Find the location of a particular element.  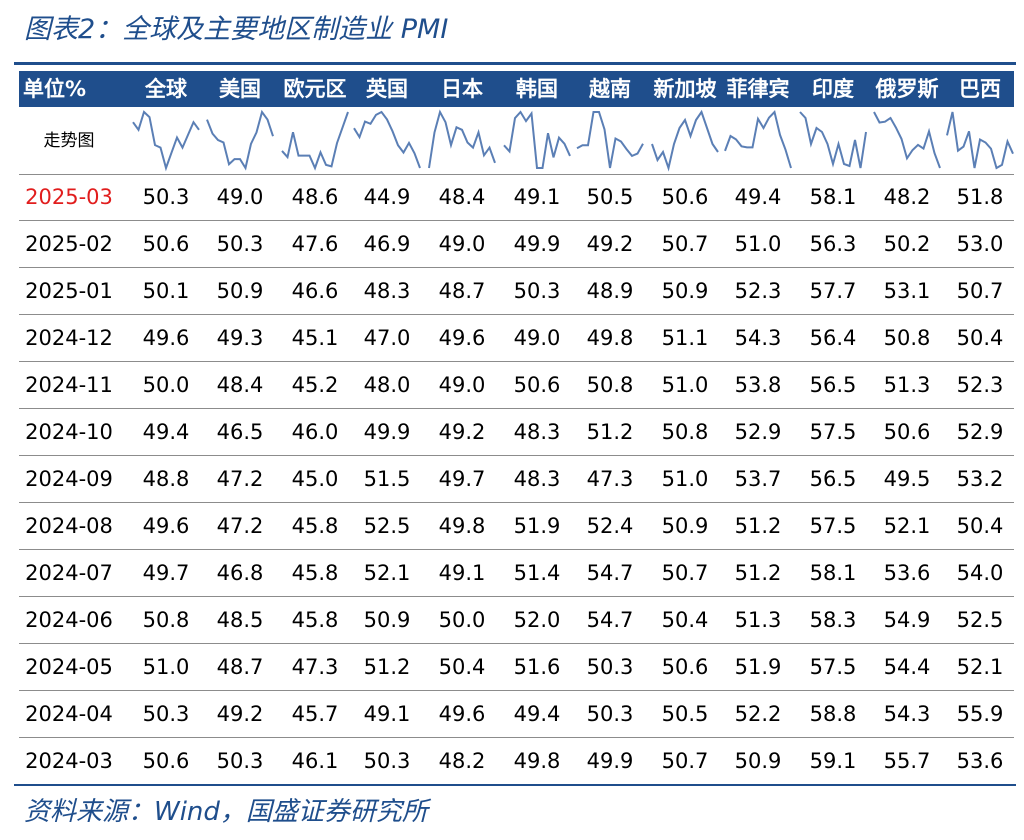

row-date: 2024-10 is located at coordinates (69, 432).